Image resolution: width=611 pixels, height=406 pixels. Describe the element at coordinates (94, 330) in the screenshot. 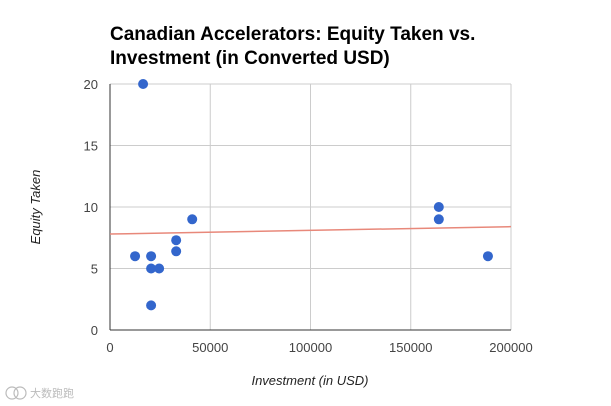

I see `y-tick-label-0: 0` at that location.